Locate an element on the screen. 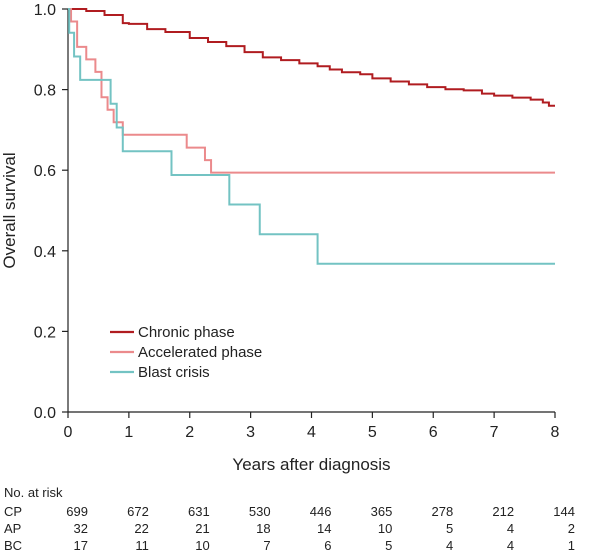 The width and height of the screenshot is (589, 551). risk-count: 22 is located at coordinates (141, 528).